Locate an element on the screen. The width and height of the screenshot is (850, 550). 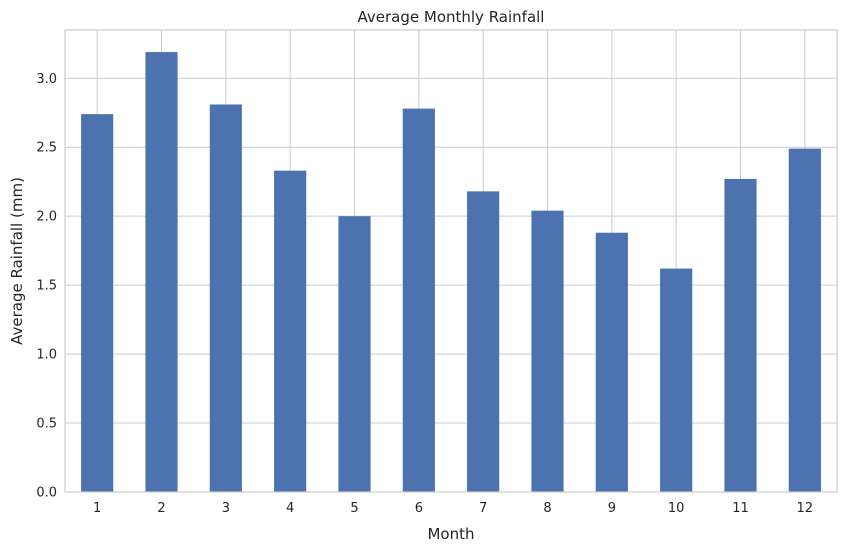
x-tick-label: 3 is located at coordinates (226, 508).